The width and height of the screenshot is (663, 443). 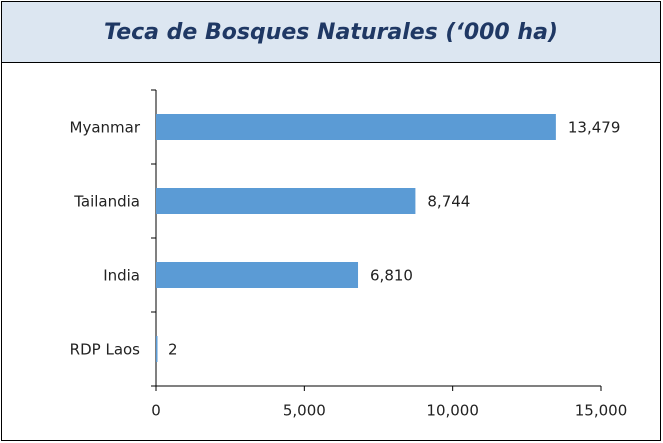 I want to click on x-tick-label: 5,000, so click(x=304, y=411).